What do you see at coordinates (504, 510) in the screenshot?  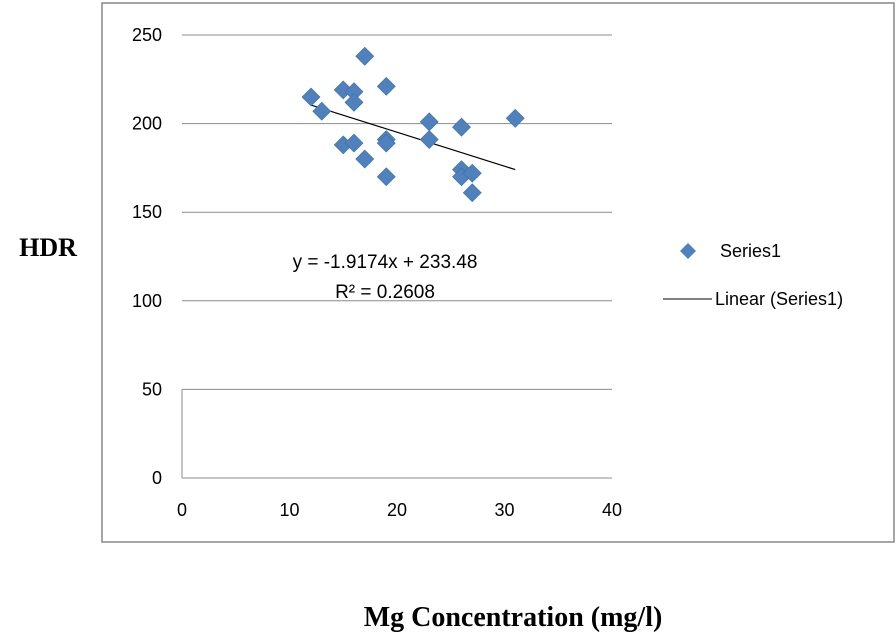 I see `x-tick-label: 30` at bounding box center [504, 510].